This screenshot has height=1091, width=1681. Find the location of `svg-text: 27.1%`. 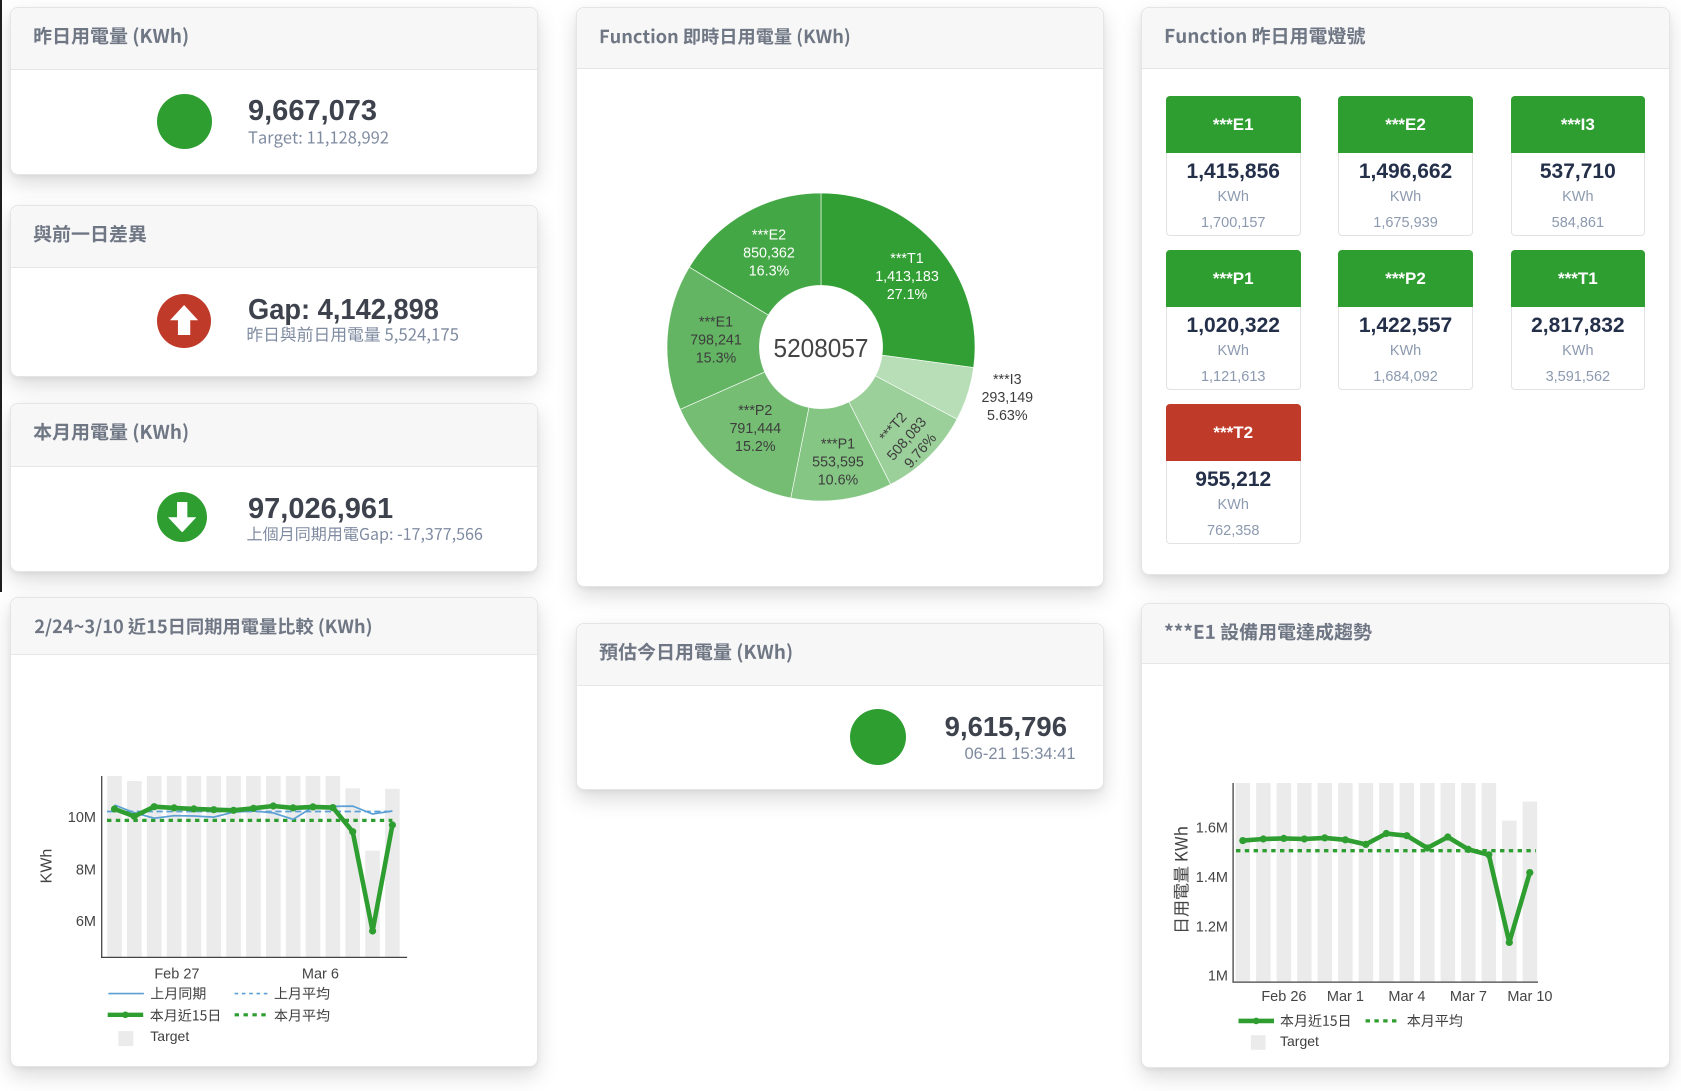

svg-text: 27.1% is located at coordinates (907, 295).